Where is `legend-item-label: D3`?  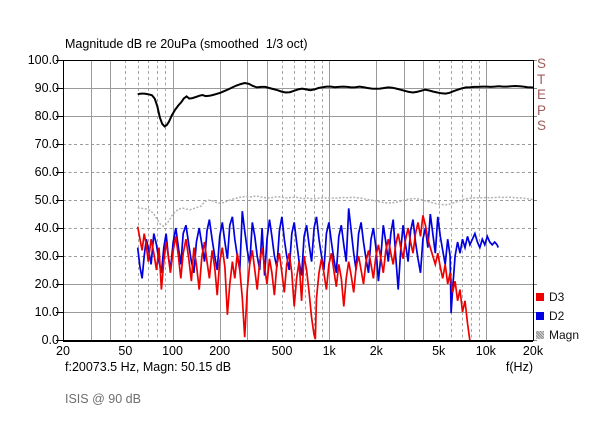
legend-item-label: D3 is located at coordinates (557, 296).